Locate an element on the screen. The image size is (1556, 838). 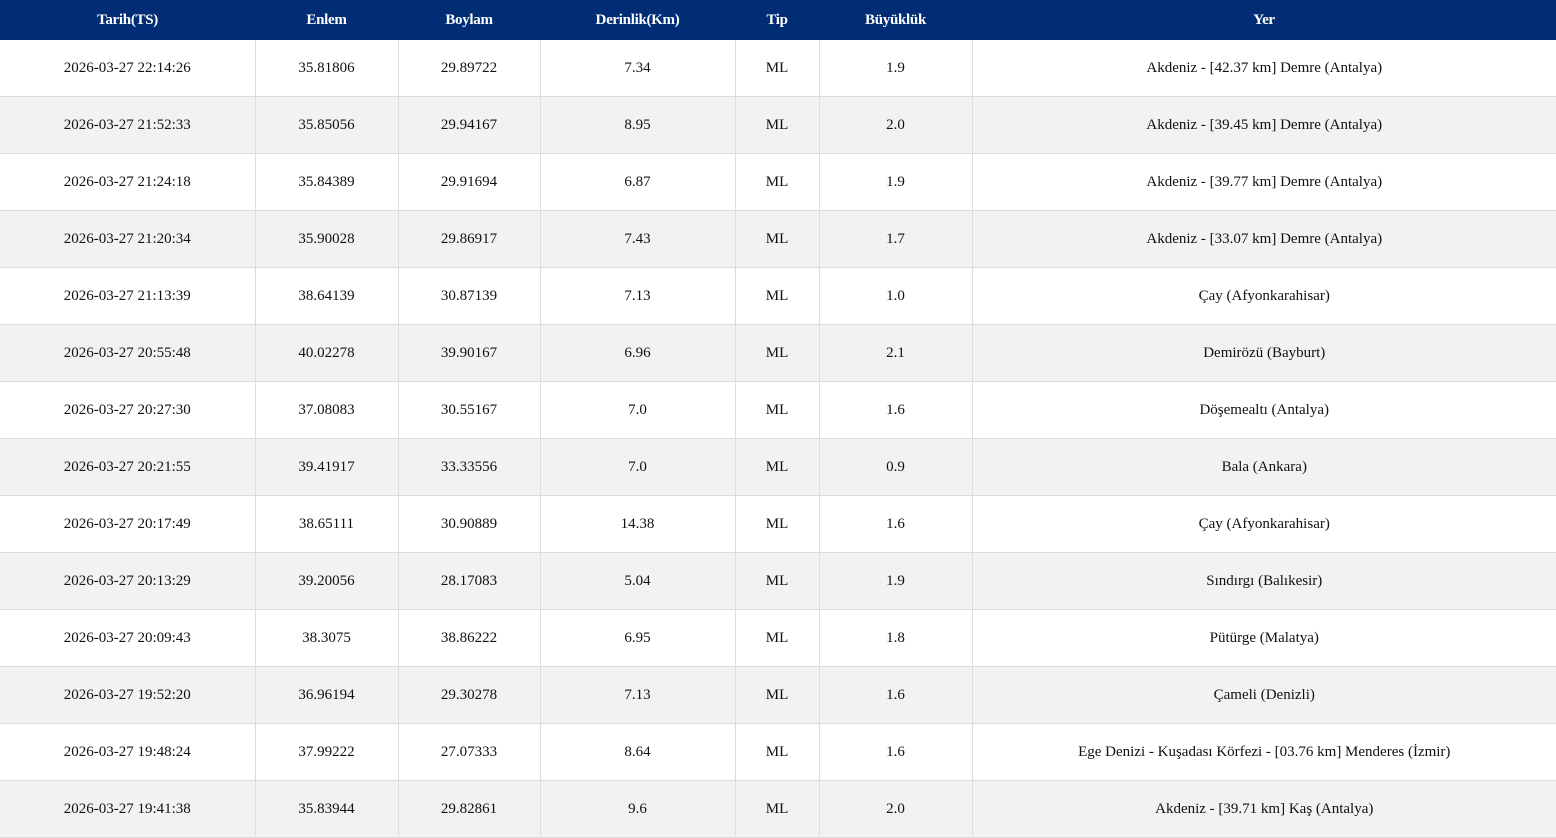
cell-longitude: 29.30278 is located at coordinates (469, 695).